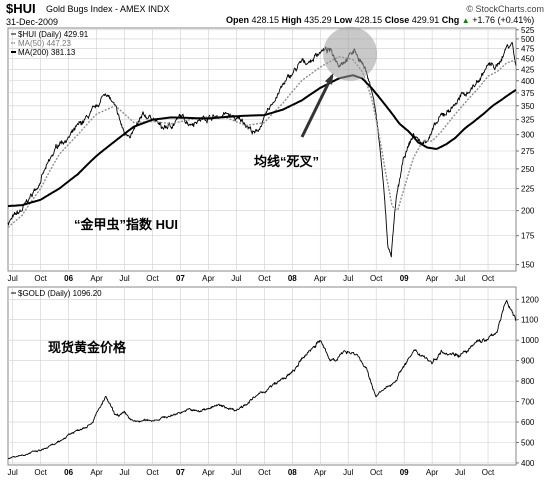  Describe the element at coordinates (528, 402) in the screenshot. I see `y-tick-label: 700` at that location.